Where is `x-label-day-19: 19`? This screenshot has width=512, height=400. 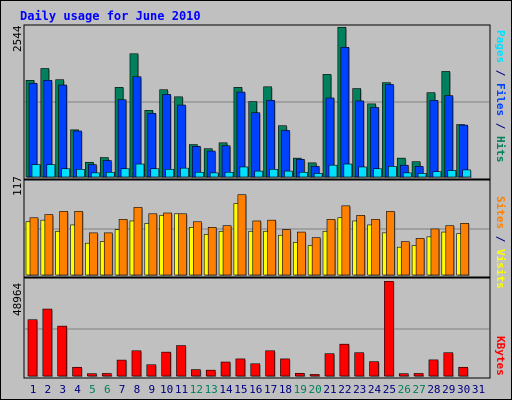 x-label-day-19: 19 is located at coordinates (300, 389).